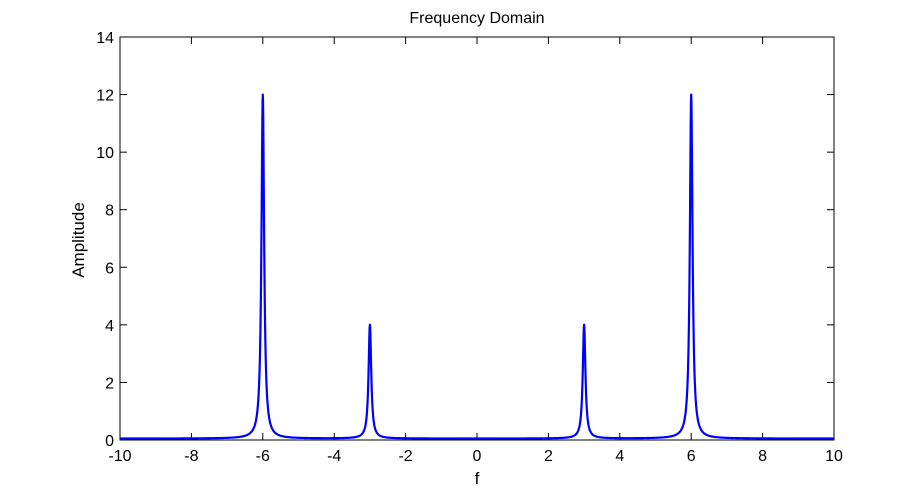  I want to click on x-tick-label: 0, so click(477, 456).